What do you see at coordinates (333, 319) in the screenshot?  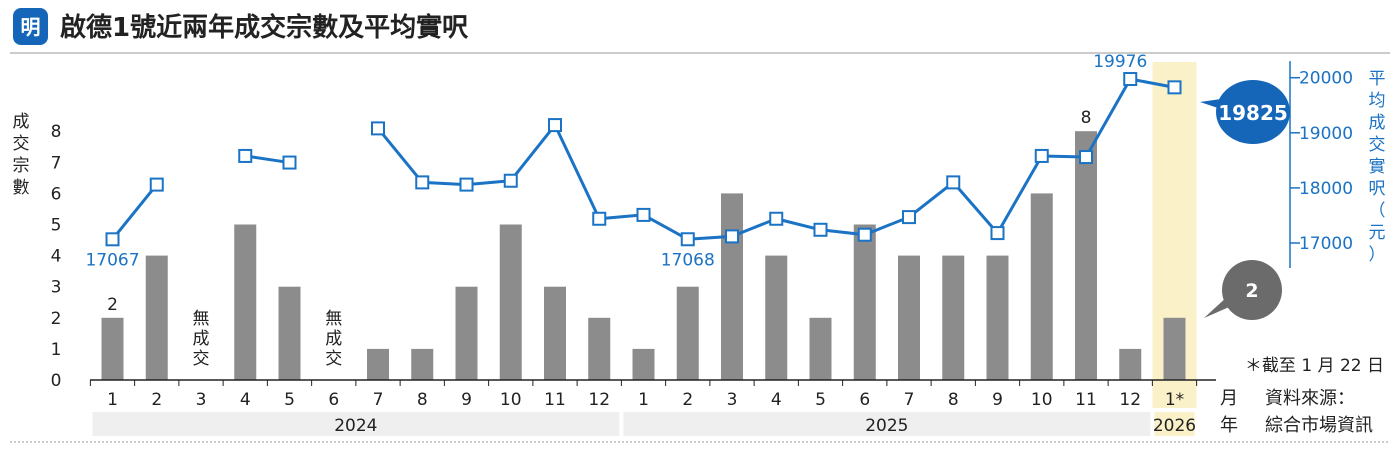 I see `no-trade-label-char: 無` at bounding box center [333, 319].